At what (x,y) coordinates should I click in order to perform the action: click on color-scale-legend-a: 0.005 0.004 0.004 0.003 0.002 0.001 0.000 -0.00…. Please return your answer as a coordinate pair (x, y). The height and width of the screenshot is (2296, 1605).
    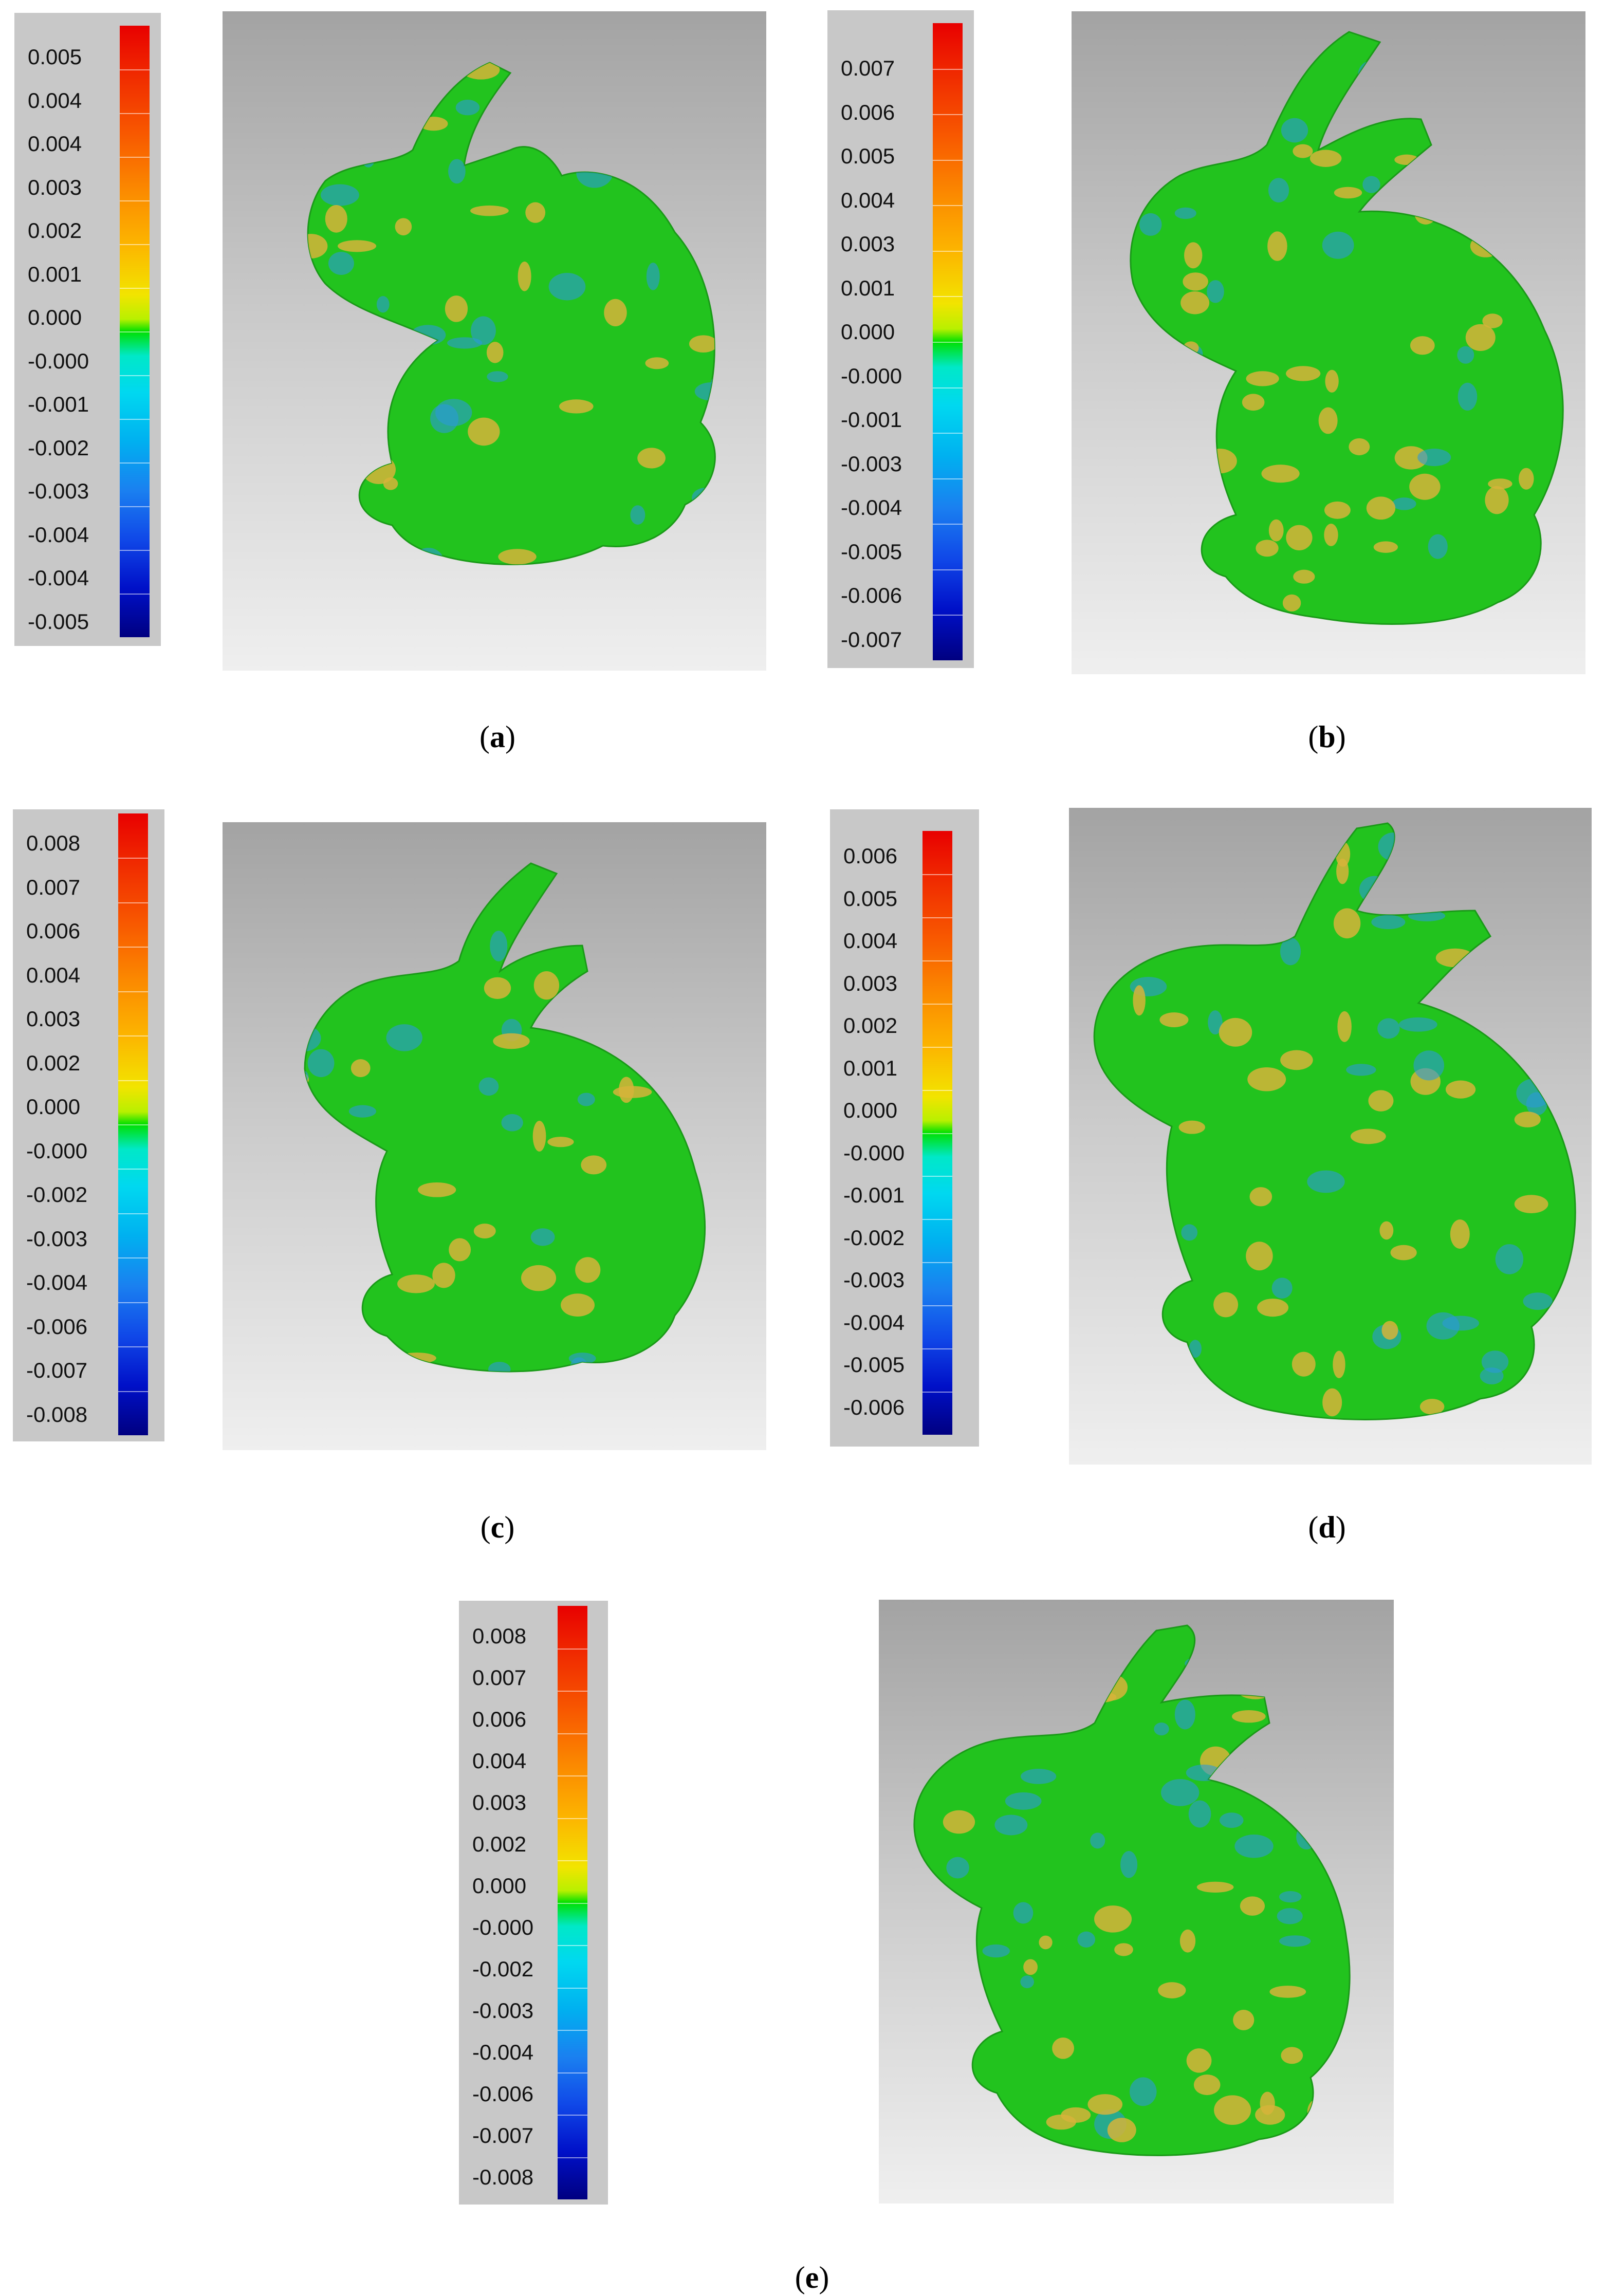
    Looking at the image, I should click on (87, 330).